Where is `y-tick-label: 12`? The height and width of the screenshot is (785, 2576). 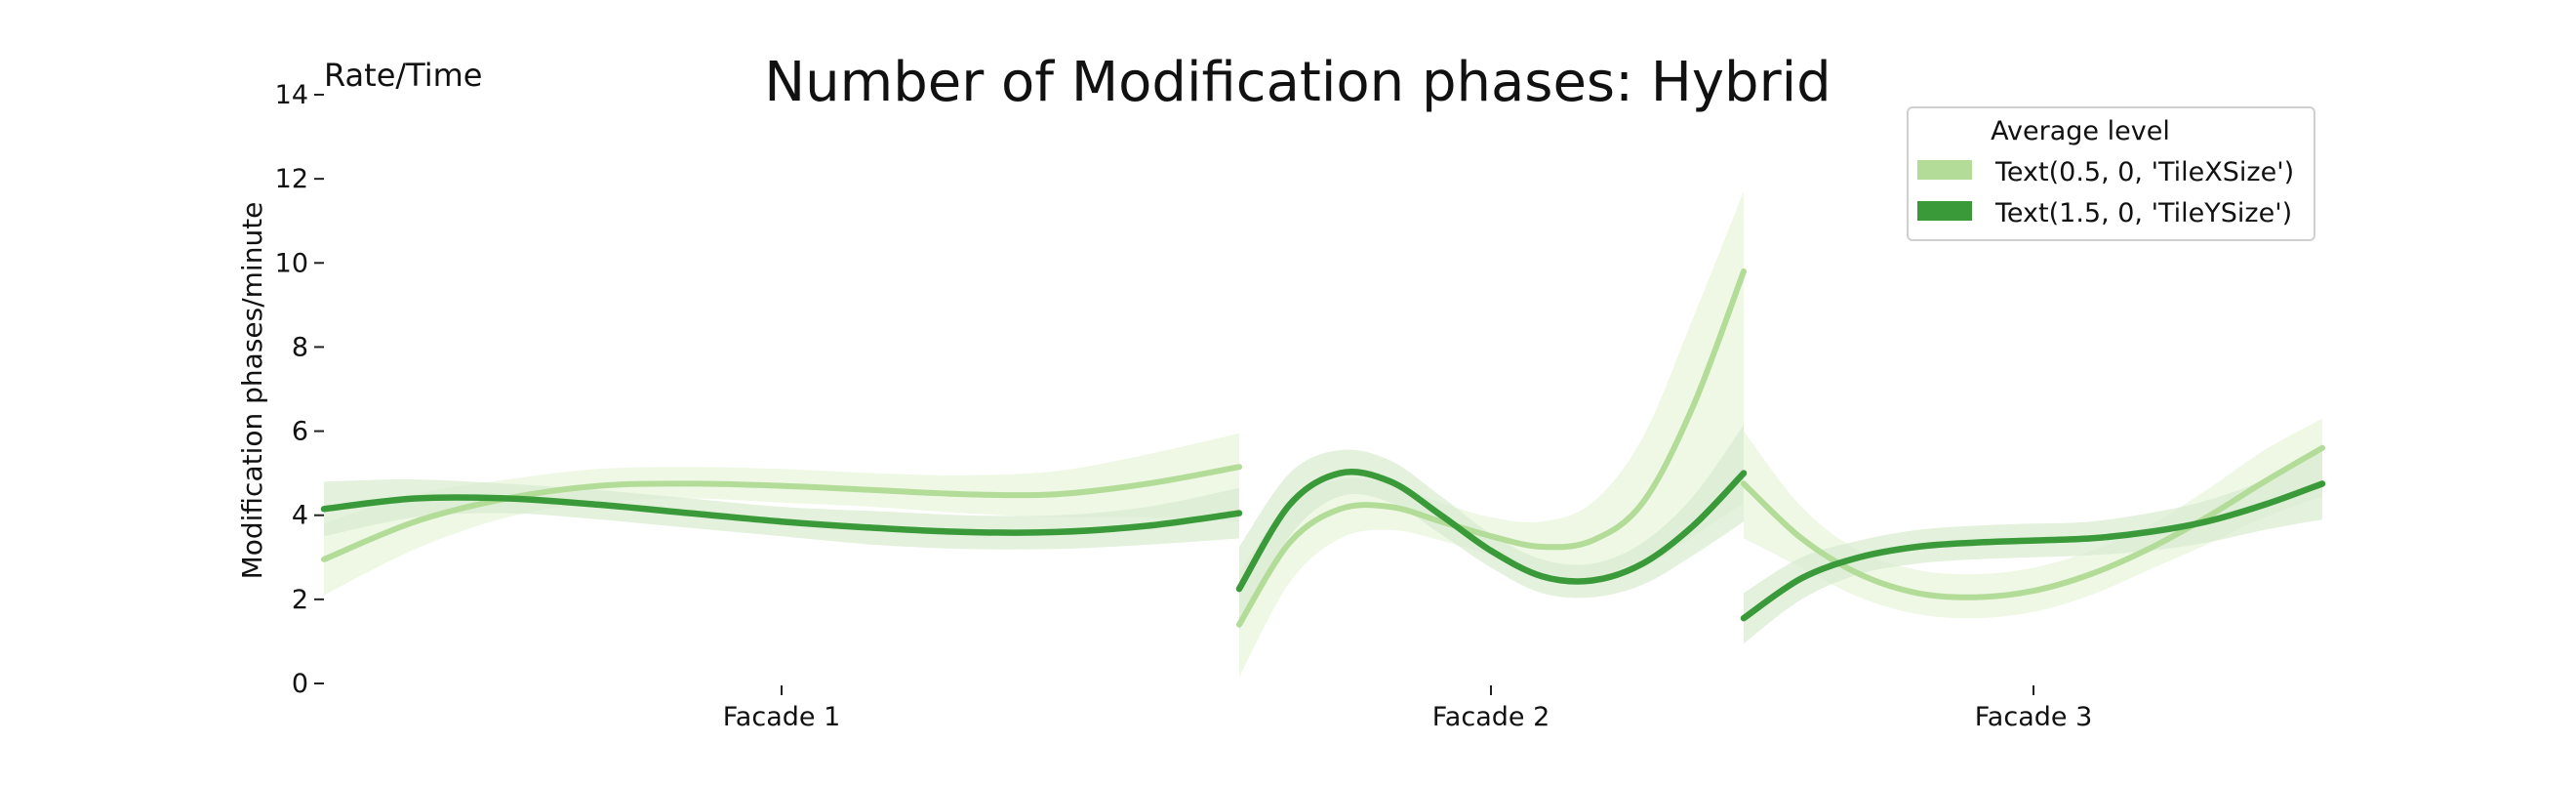 y-tick-label: 12 is located at coordinates (291, 179).